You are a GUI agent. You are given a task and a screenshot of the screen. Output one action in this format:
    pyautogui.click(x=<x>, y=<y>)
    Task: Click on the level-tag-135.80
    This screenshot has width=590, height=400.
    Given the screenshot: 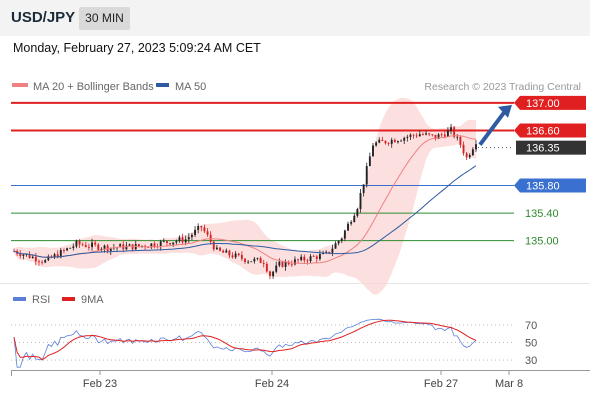 What is the action you would take?
    pyautogui.click(x=550, y=185)
    